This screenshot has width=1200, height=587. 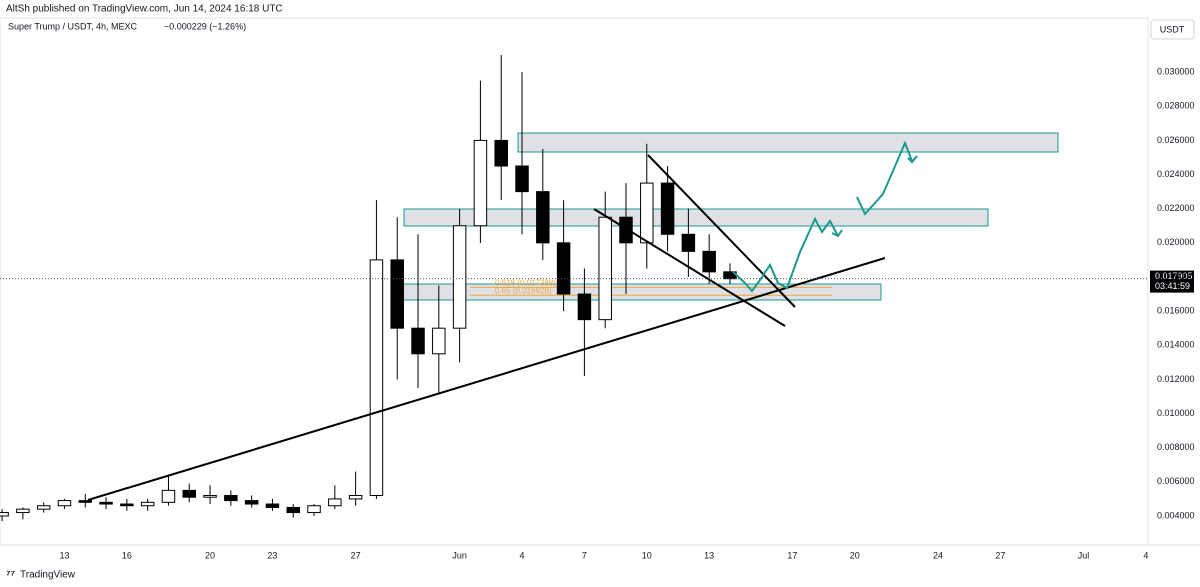 I want to click on x-tick-label: 17, so click(x=792, y=555).